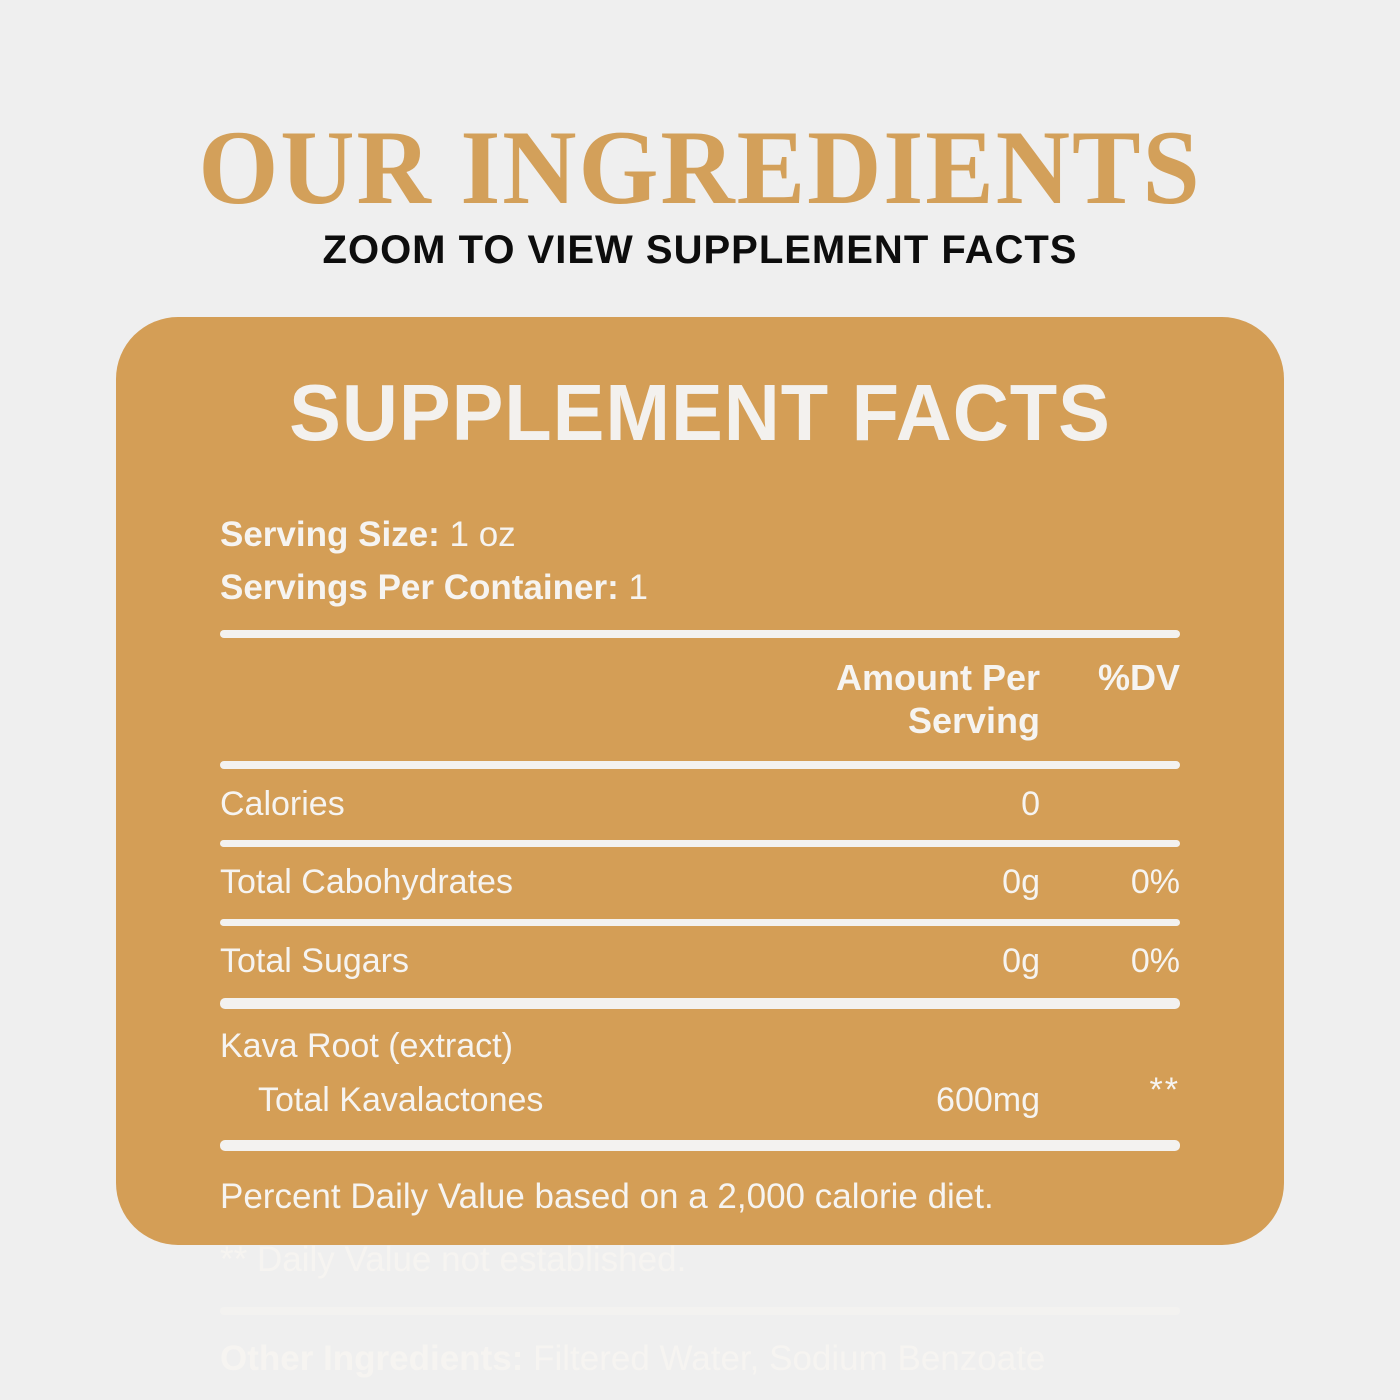 The width and height of the screenshot is (1400, 1400). I want to click on other-ingredients-value: Filtered Water, Sodium Benzoate, so click(789, 1358).